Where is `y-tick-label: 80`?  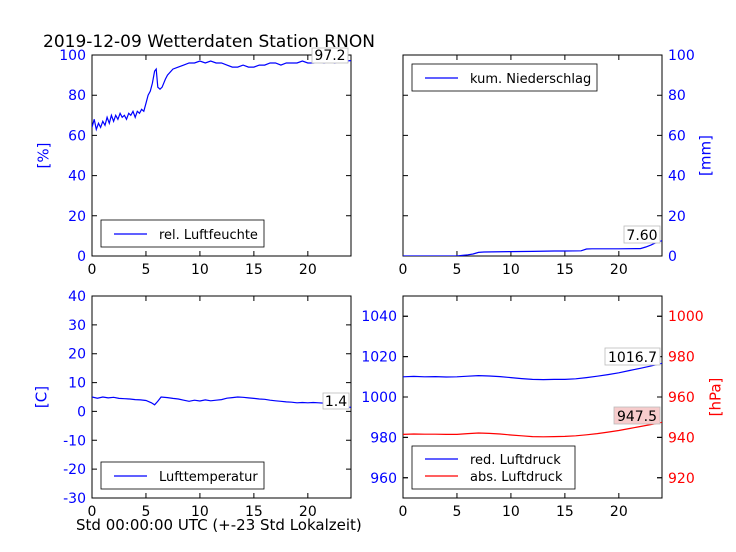 y-tick-label: 80 is located at coordinates (77, 96).